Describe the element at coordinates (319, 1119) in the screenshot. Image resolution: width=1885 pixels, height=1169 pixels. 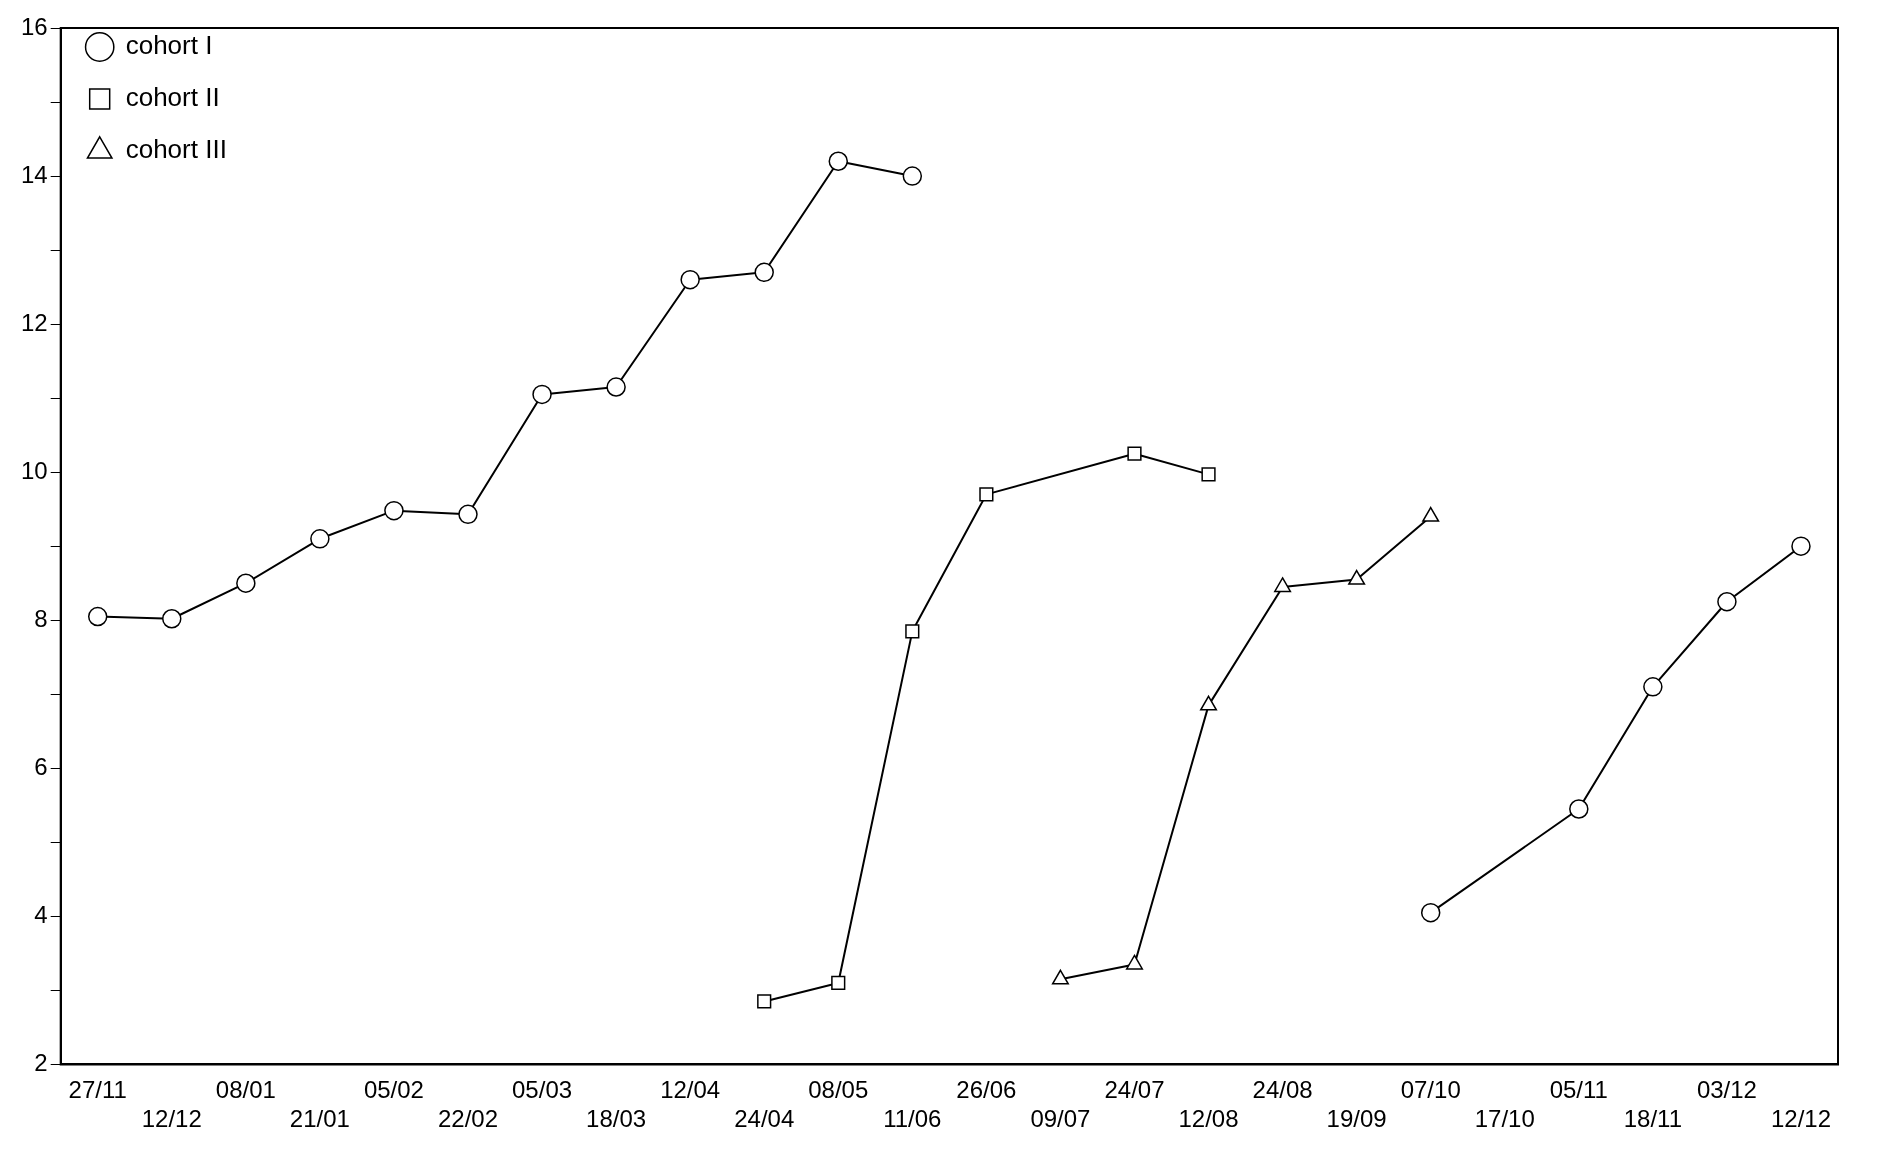
I see `x-tick-label: 21/01` at that location.